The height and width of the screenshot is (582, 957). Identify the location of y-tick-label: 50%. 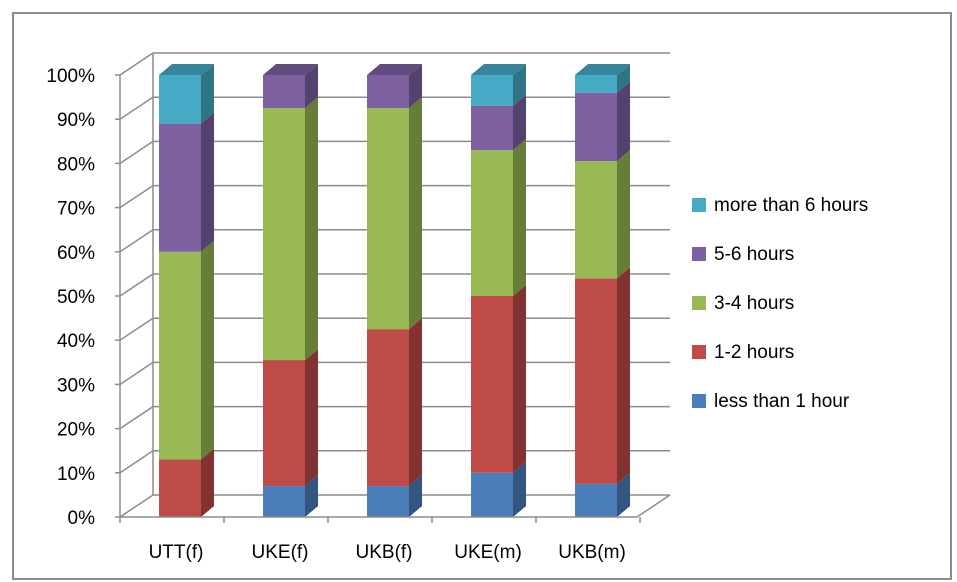
(76, 297).